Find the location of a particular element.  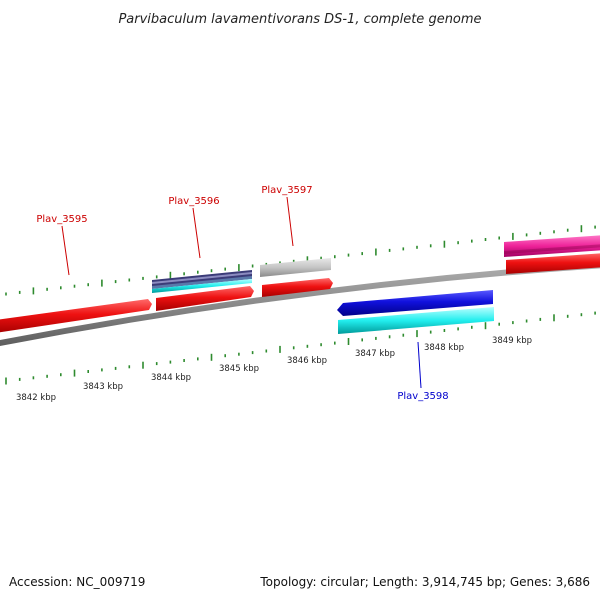

gene-plav-3595: Plav_3595 is located at coordinates (76, 273).